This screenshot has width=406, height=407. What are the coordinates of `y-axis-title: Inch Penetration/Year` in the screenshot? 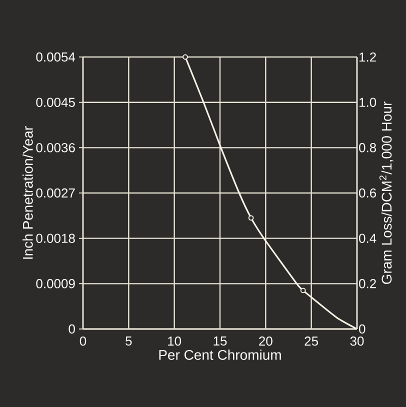 It's located at (27, 192).